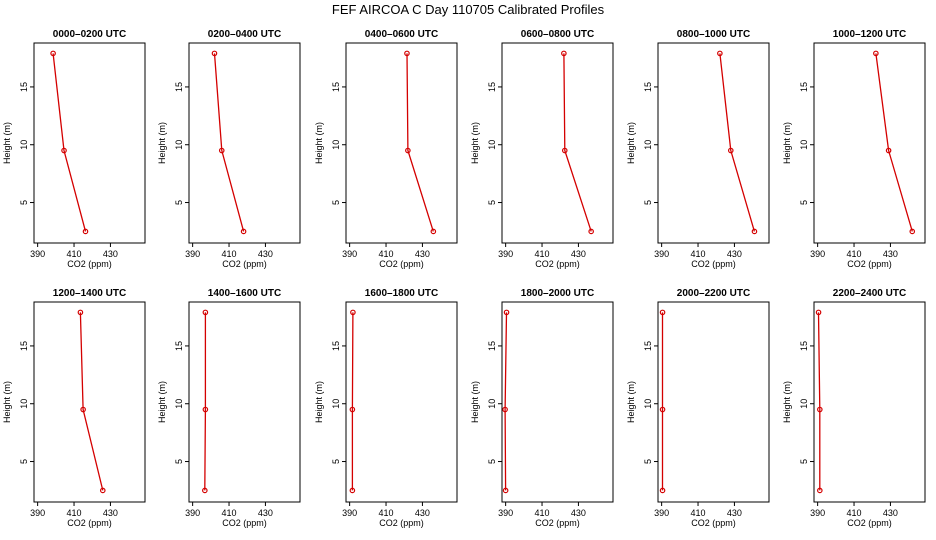  I want to click on panel-title: 1400–1600 UTC, so click(244, 293).